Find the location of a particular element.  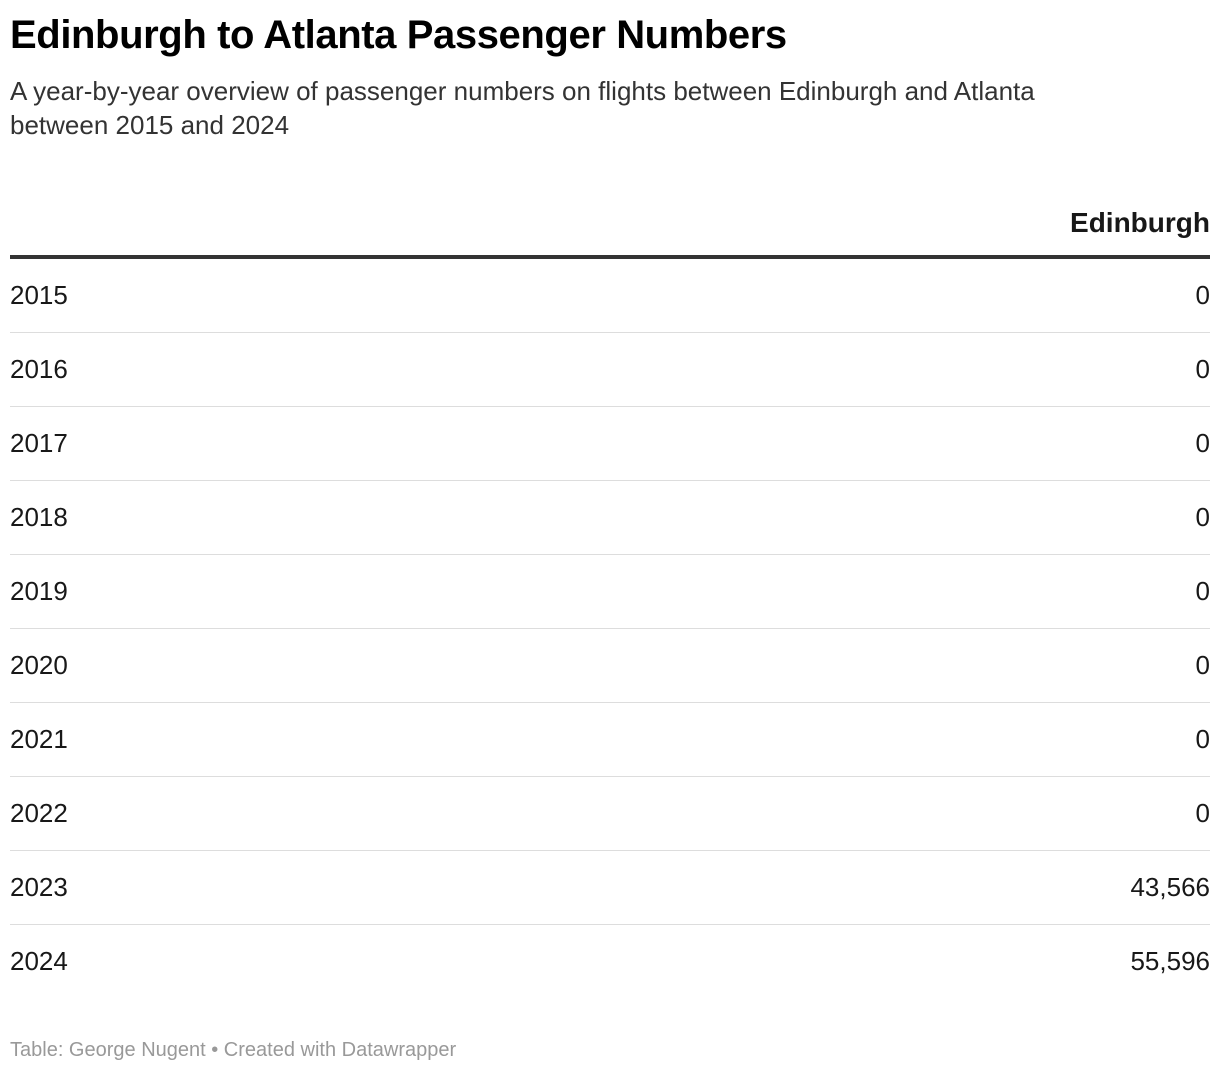

table-row: 2019 0 is located at coordinates (610, 591).